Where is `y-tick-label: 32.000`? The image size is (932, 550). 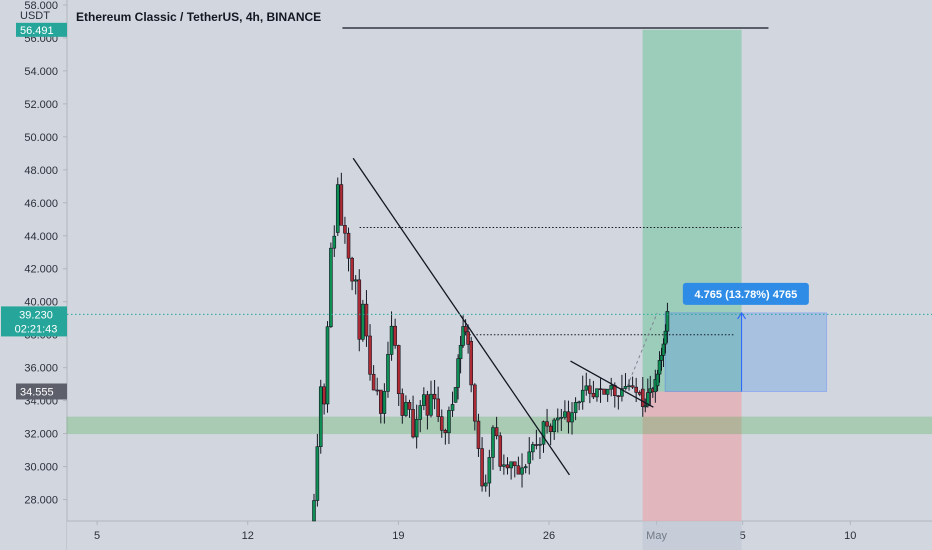 y-tick-label: 32.000 is located at coordinates (41, 435).